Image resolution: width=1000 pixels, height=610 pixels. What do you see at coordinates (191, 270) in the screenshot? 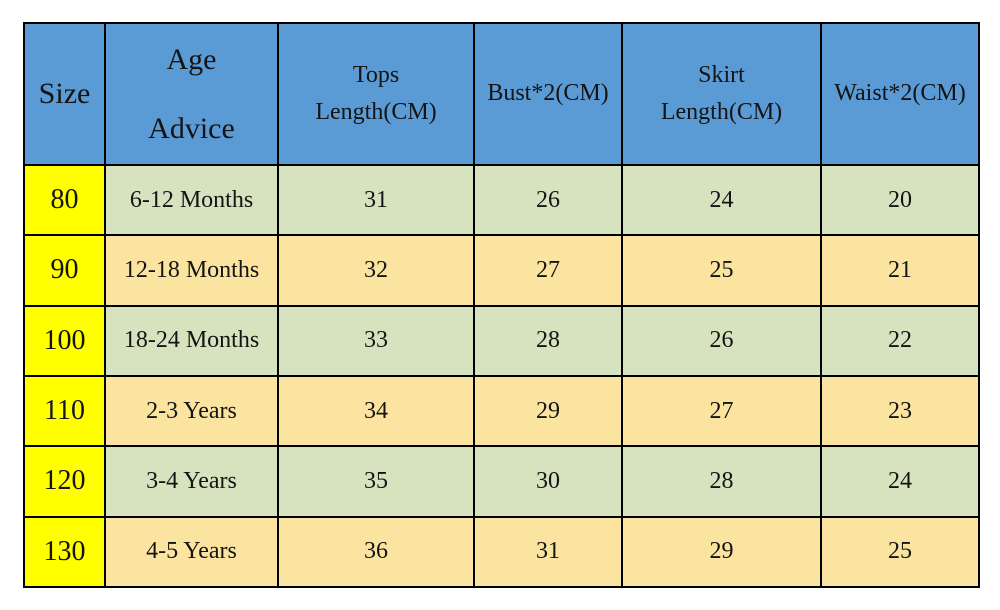
I see `age-advice-cell: 12-18 Months` at bounding box center [191, 270].